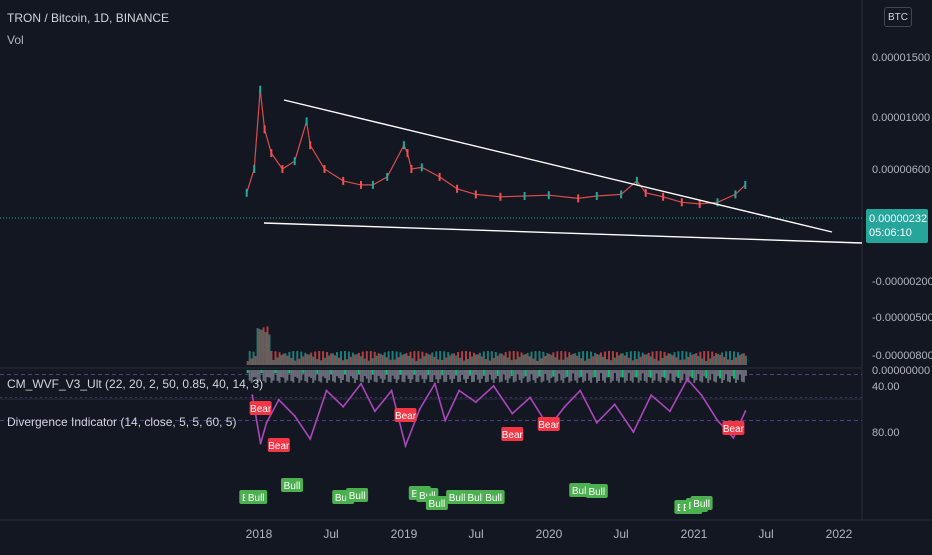 This screenshot has height=555, width=932. Describe the element at coordinates (512, 434) in the screenshot. I see `bear-label-box` at that location.